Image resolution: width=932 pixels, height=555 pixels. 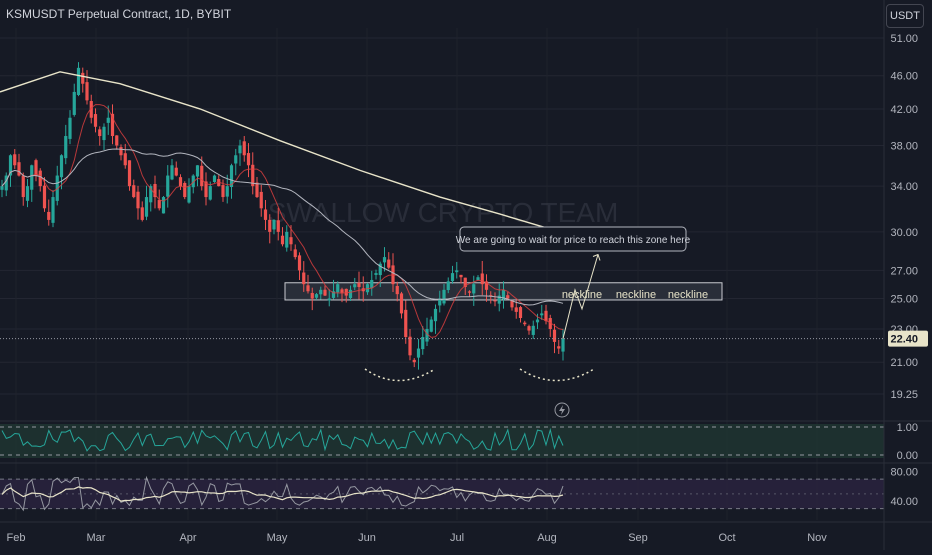 What do you see at coordinates (904, 271) in the screenshot?
I see `price-tick-label: 27.00` at bounding box center [904, 271].